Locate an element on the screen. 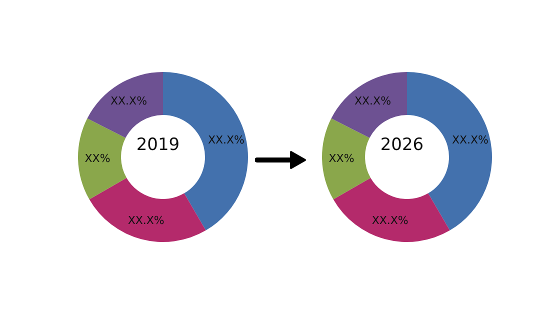 This screenshot has width=560, height=315. text: 2026 is located at coordinates (402, 145).